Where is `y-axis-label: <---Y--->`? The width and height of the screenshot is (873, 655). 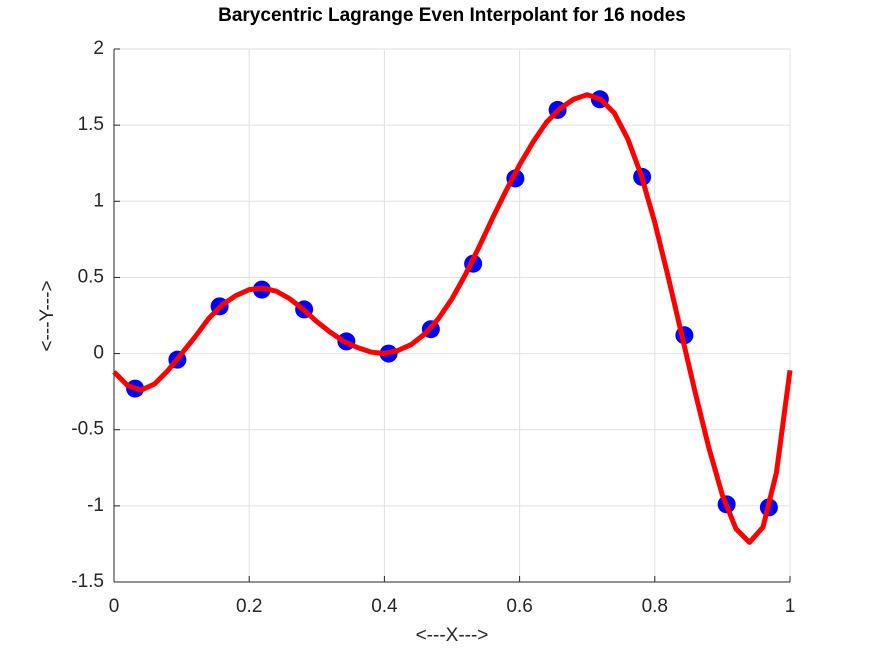
y-axis-label: <---Y---> is located at coordinates (47, 315).